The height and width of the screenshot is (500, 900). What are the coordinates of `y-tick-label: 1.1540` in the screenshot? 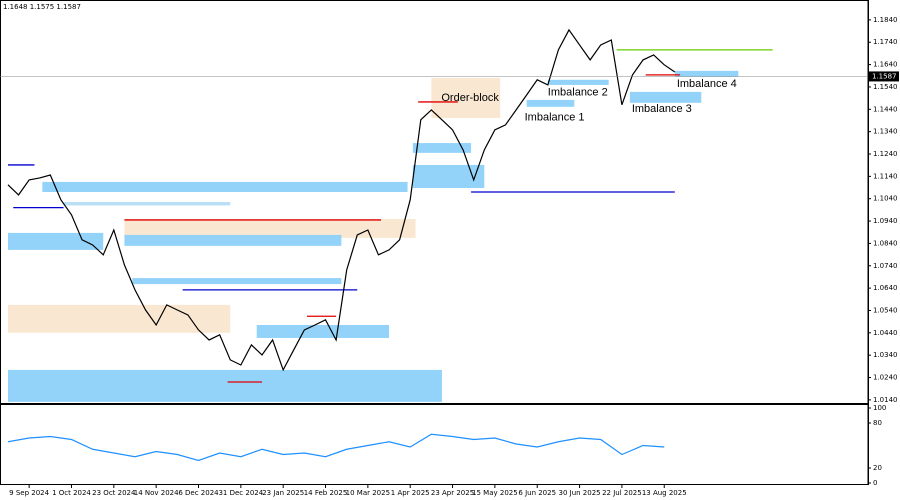 It's located at (885, 87).